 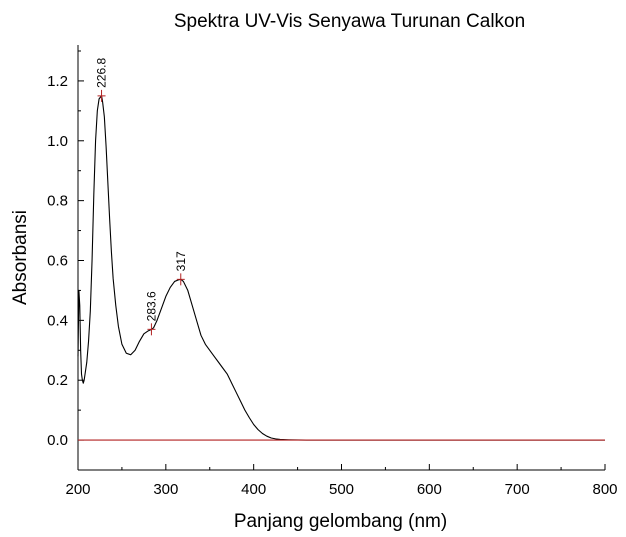 What do you see at coordinates (57, 320) in the screenshot?
I see `y-tick-label: 0.4` at bounding box center [57, 320].